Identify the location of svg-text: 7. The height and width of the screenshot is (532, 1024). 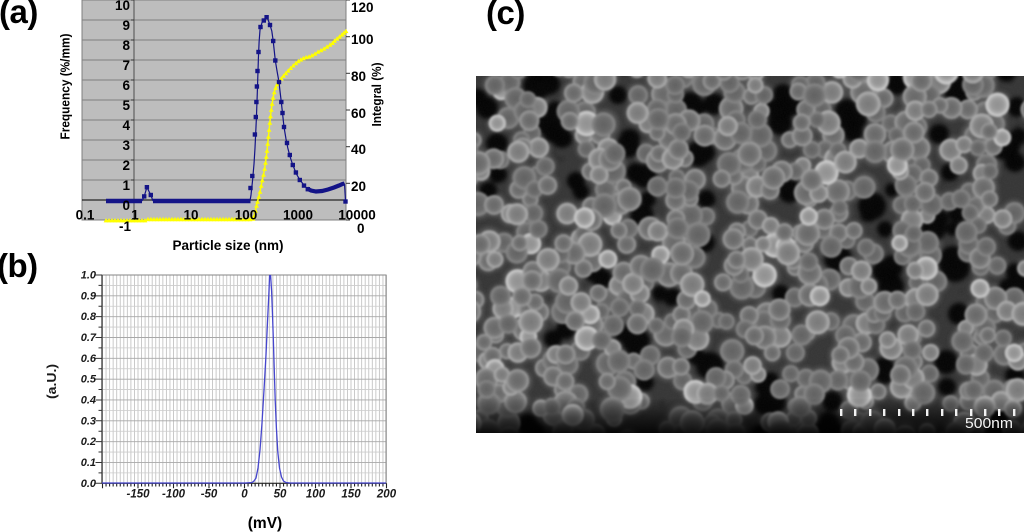
(126, 65).